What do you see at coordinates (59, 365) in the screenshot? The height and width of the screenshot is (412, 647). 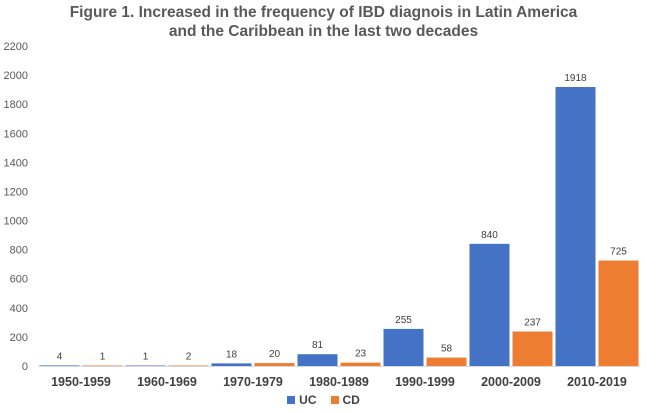 I see `bar-uc-1950-1959` at bounding box center [59, 365].